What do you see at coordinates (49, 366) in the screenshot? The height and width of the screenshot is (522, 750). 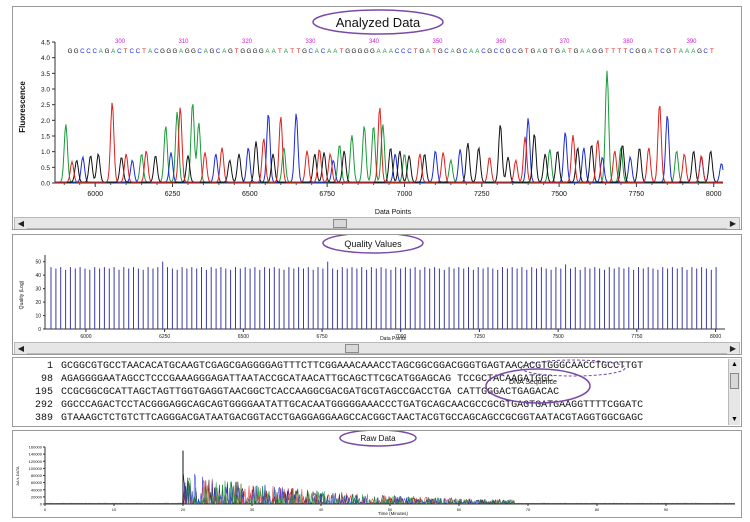 I see `sequence-row-index: 1` at bounding box center [49, 366].